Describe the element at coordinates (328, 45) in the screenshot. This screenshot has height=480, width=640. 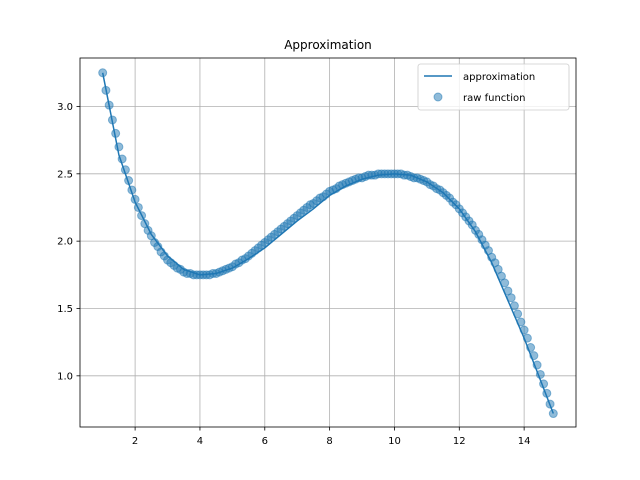
I see `chart-title: Approximation` at that location.